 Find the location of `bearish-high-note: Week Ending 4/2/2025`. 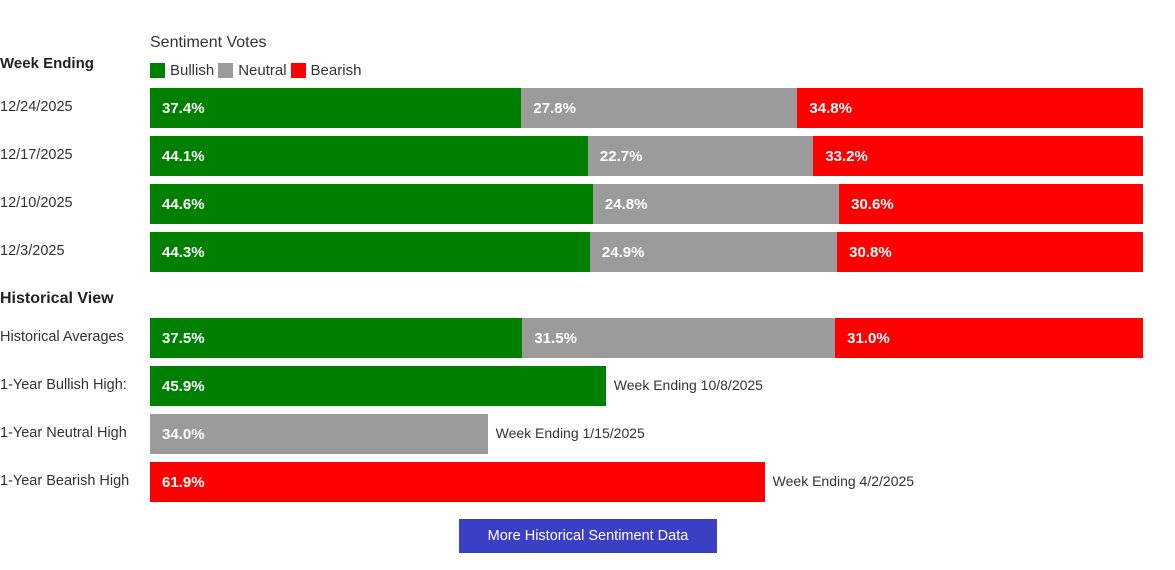

bearish-high-note: Week Ending 4/2/2025 is located at coordinates (843, 481).